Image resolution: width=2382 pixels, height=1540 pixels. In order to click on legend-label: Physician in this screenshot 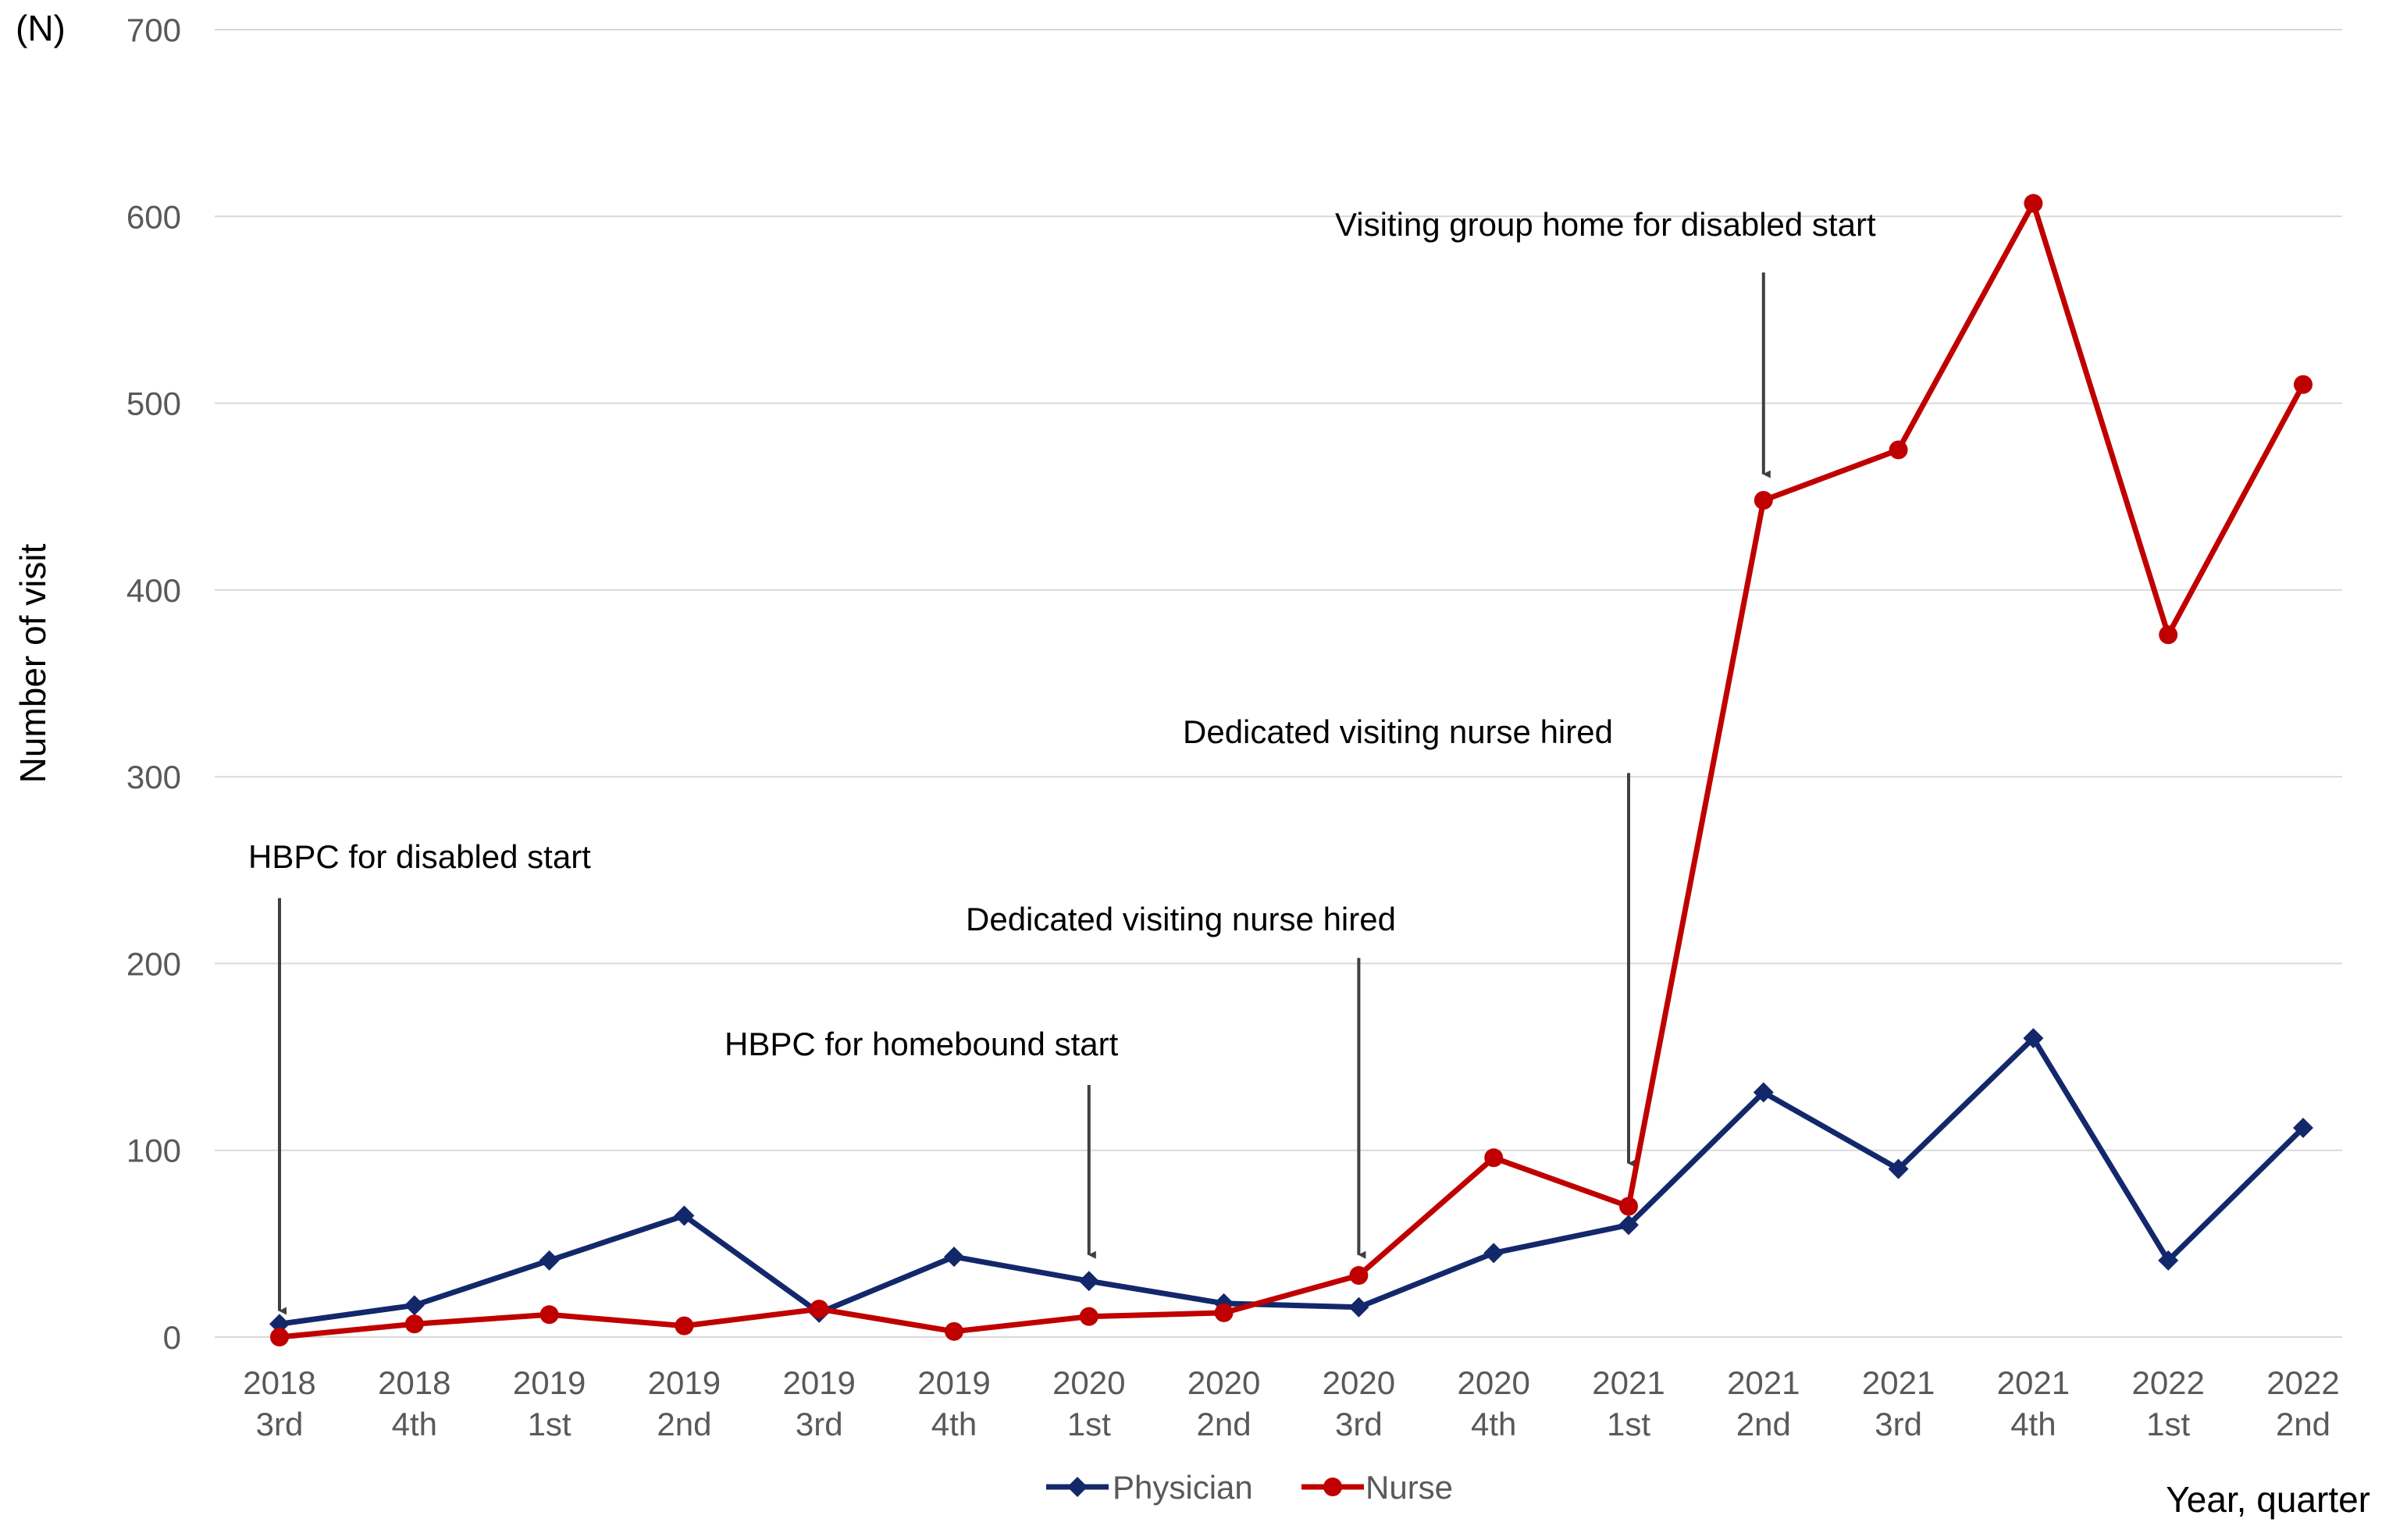, I will do `click(1183, 1487)`.